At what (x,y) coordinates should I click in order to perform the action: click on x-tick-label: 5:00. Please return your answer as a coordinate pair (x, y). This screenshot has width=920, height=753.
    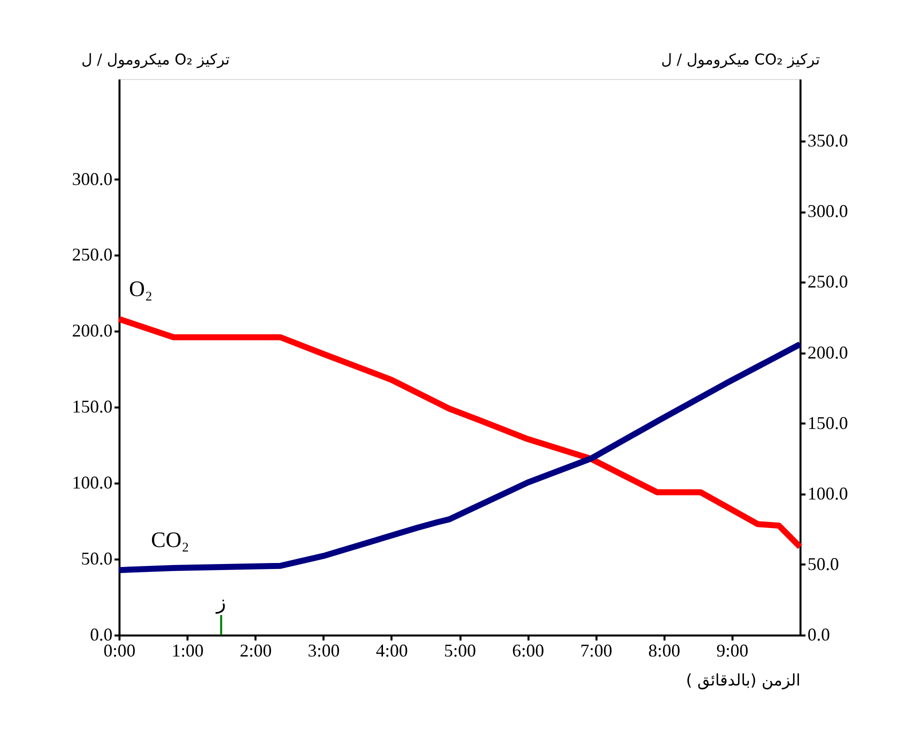
    Looking at the image, I should click on (460, 650).